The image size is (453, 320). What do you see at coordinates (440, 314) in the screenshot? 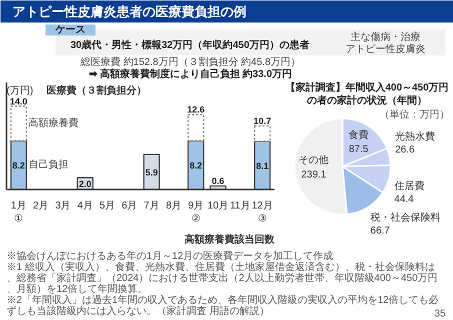
I see `text: 35` at bounding box center [440, 314].